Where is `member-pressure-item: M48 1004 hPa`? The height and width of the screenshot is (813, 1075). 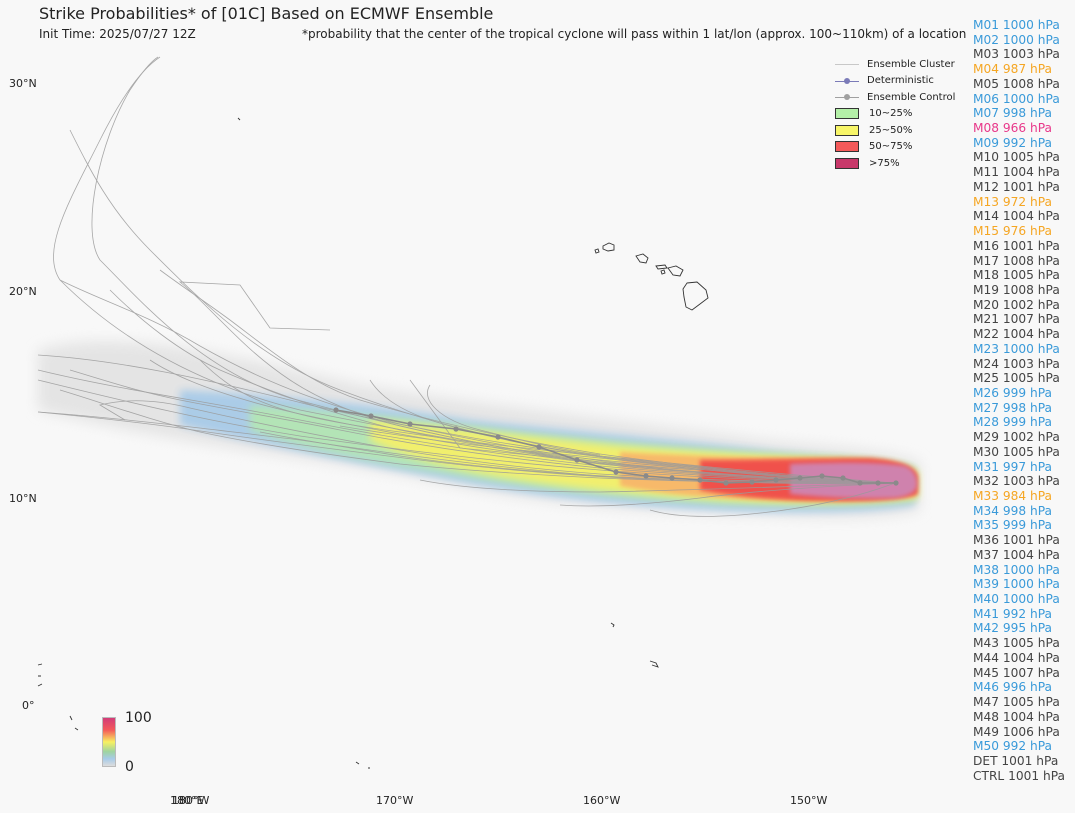
member-pressure-item: M48 1004 hPa is located at coordinates (1016, 716).